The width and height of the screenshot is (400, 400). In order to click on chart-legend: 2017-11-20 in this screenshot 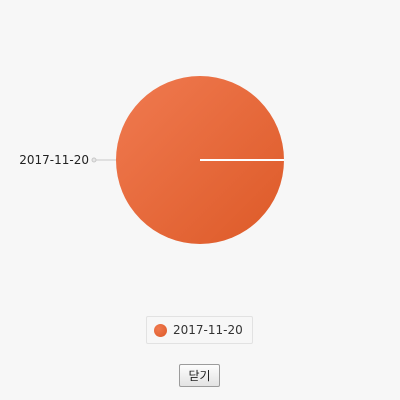, I will do `click(199, 330)`.